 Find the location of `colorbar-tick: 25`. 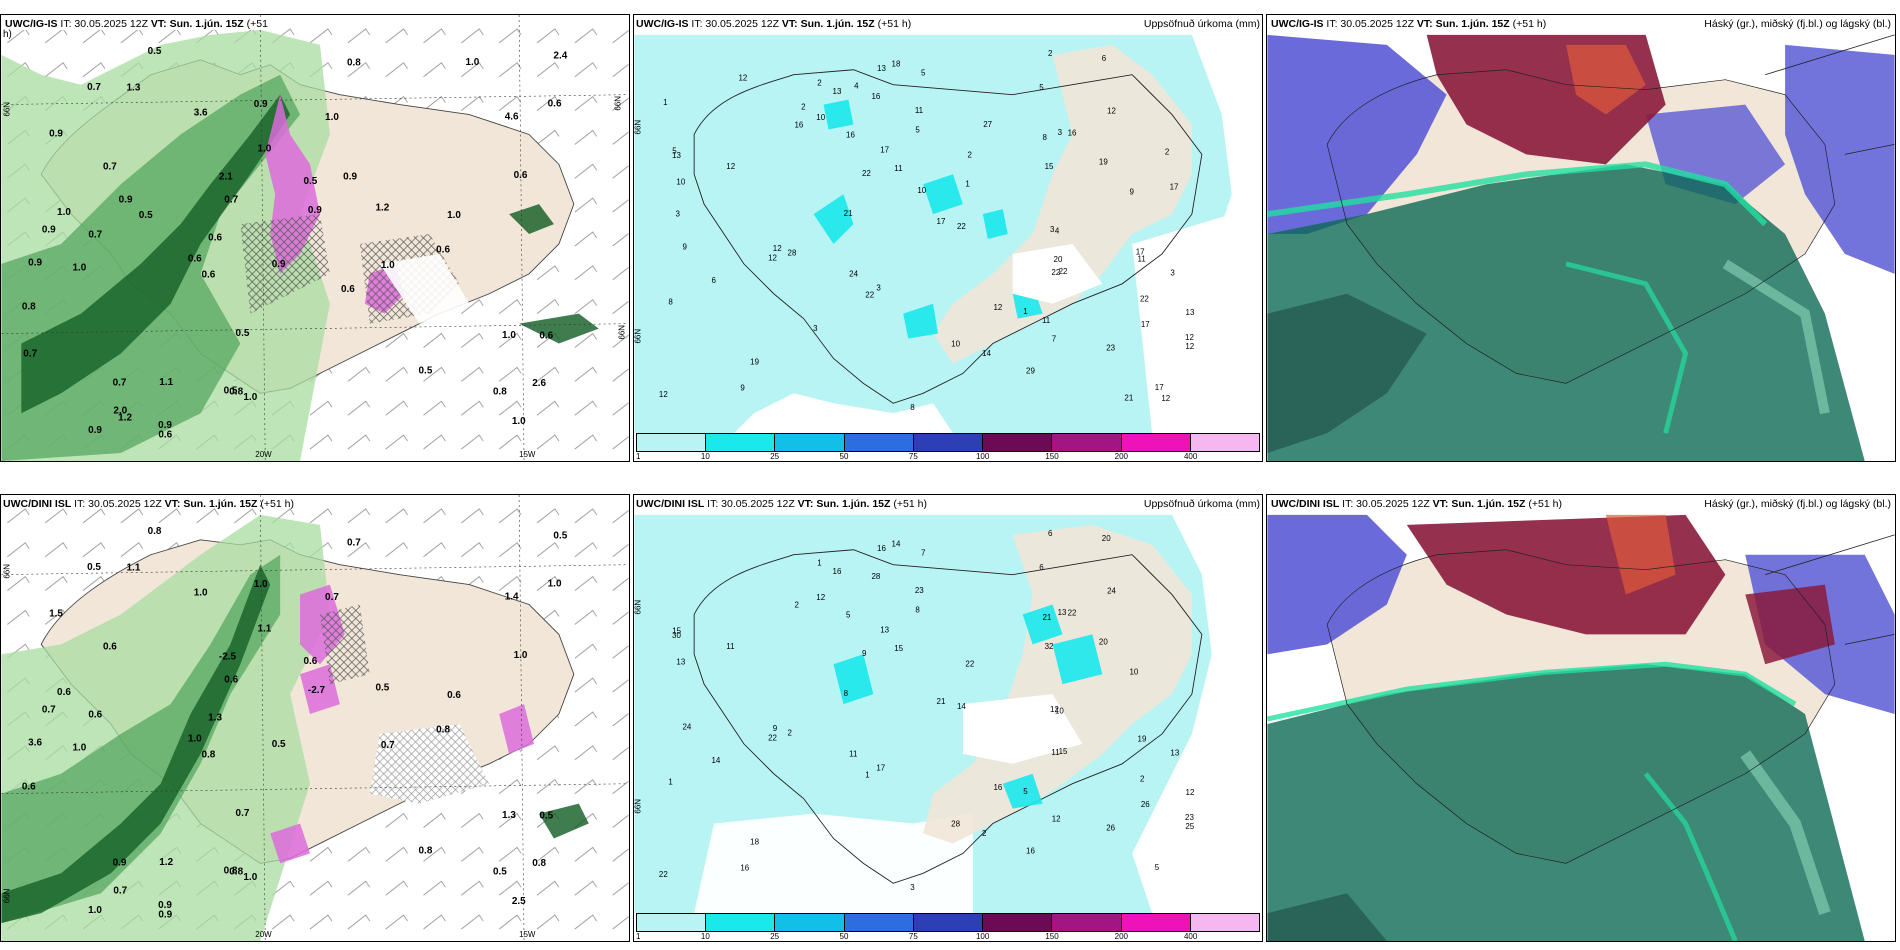

colorbar-tick: 25 is located at coordinates (775, 456).